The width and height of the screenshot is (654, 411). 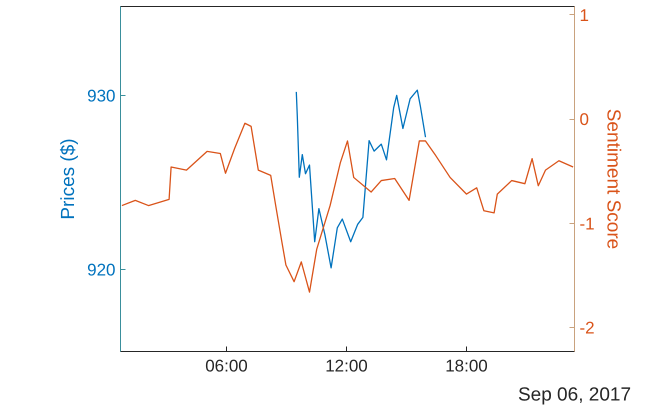 What do you see at coordinates (584, 120) in the screenshot?
I see `y2-tick-label: 0` at bounding box center [584, 120].